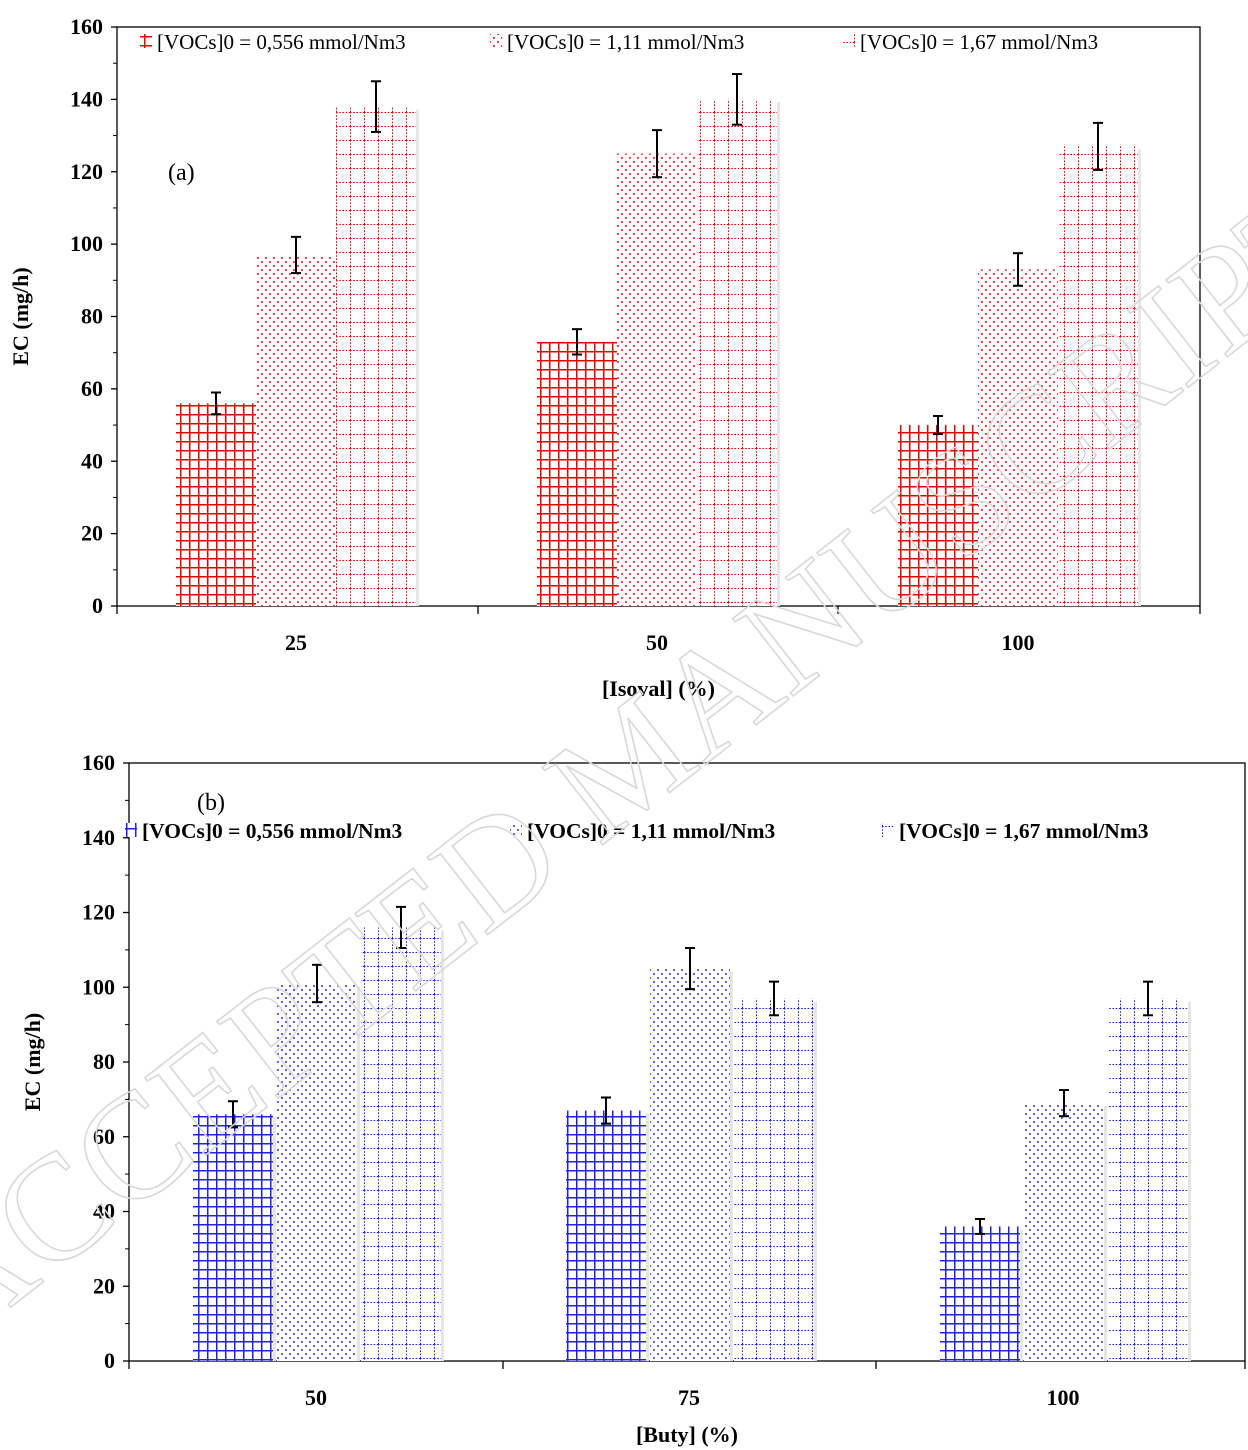  I want to click on x-tick-label: 25, so click(296, 642).